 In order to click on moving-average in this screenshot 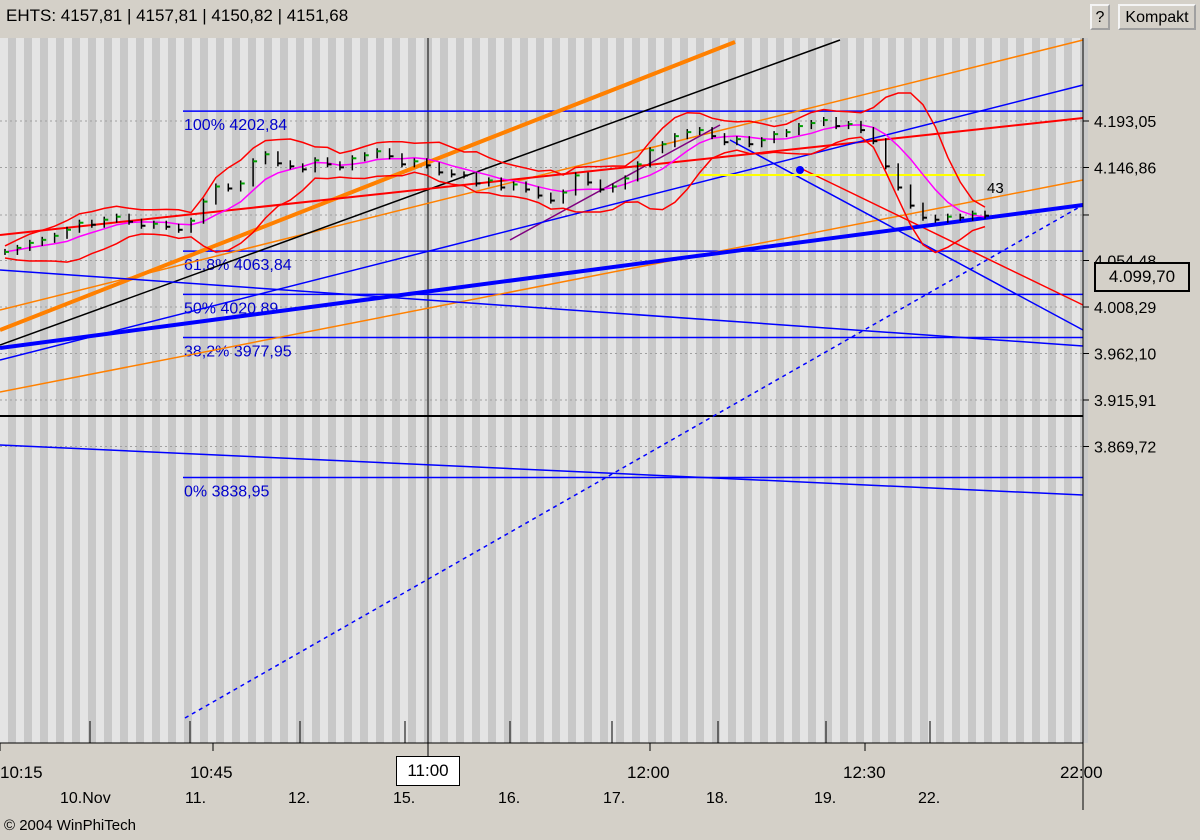, I will do `click(495, 188)`.